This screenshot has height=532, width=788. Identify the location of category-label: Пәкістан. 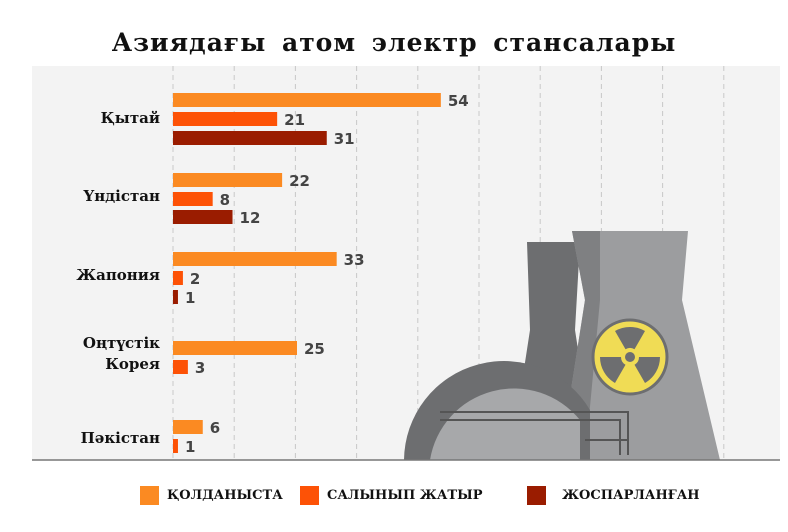
(120, 438).